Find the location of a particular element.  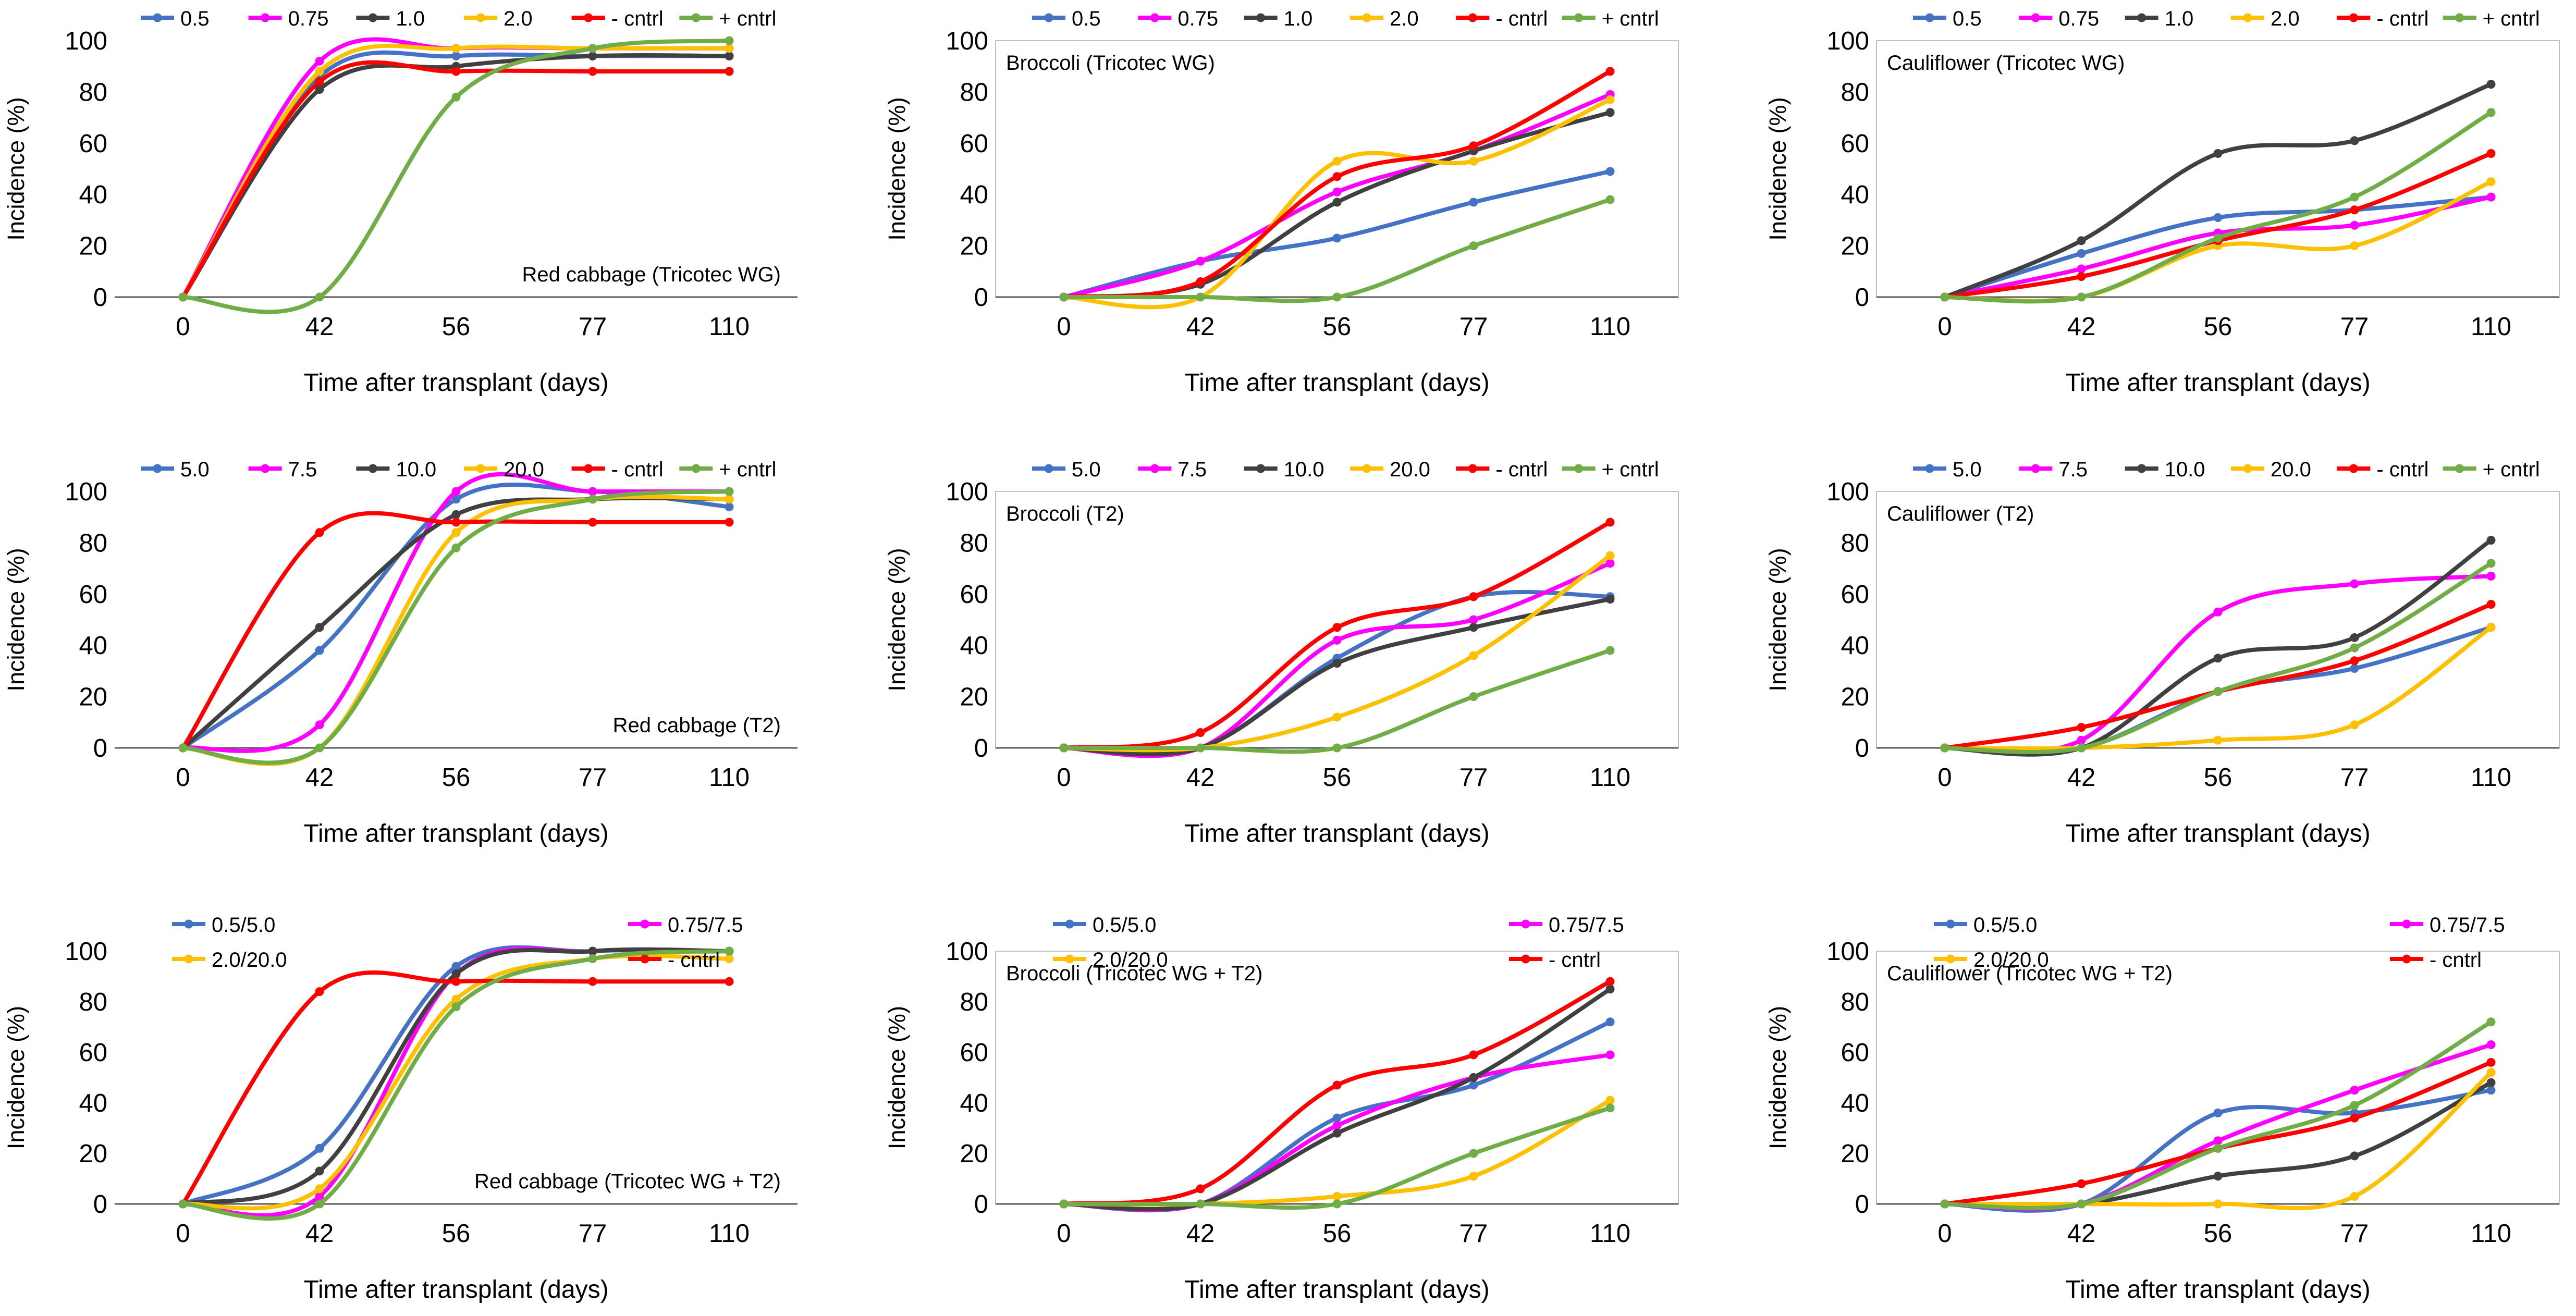

legend-item-10-0: 10.0 is located at coordinates (1284, 469).